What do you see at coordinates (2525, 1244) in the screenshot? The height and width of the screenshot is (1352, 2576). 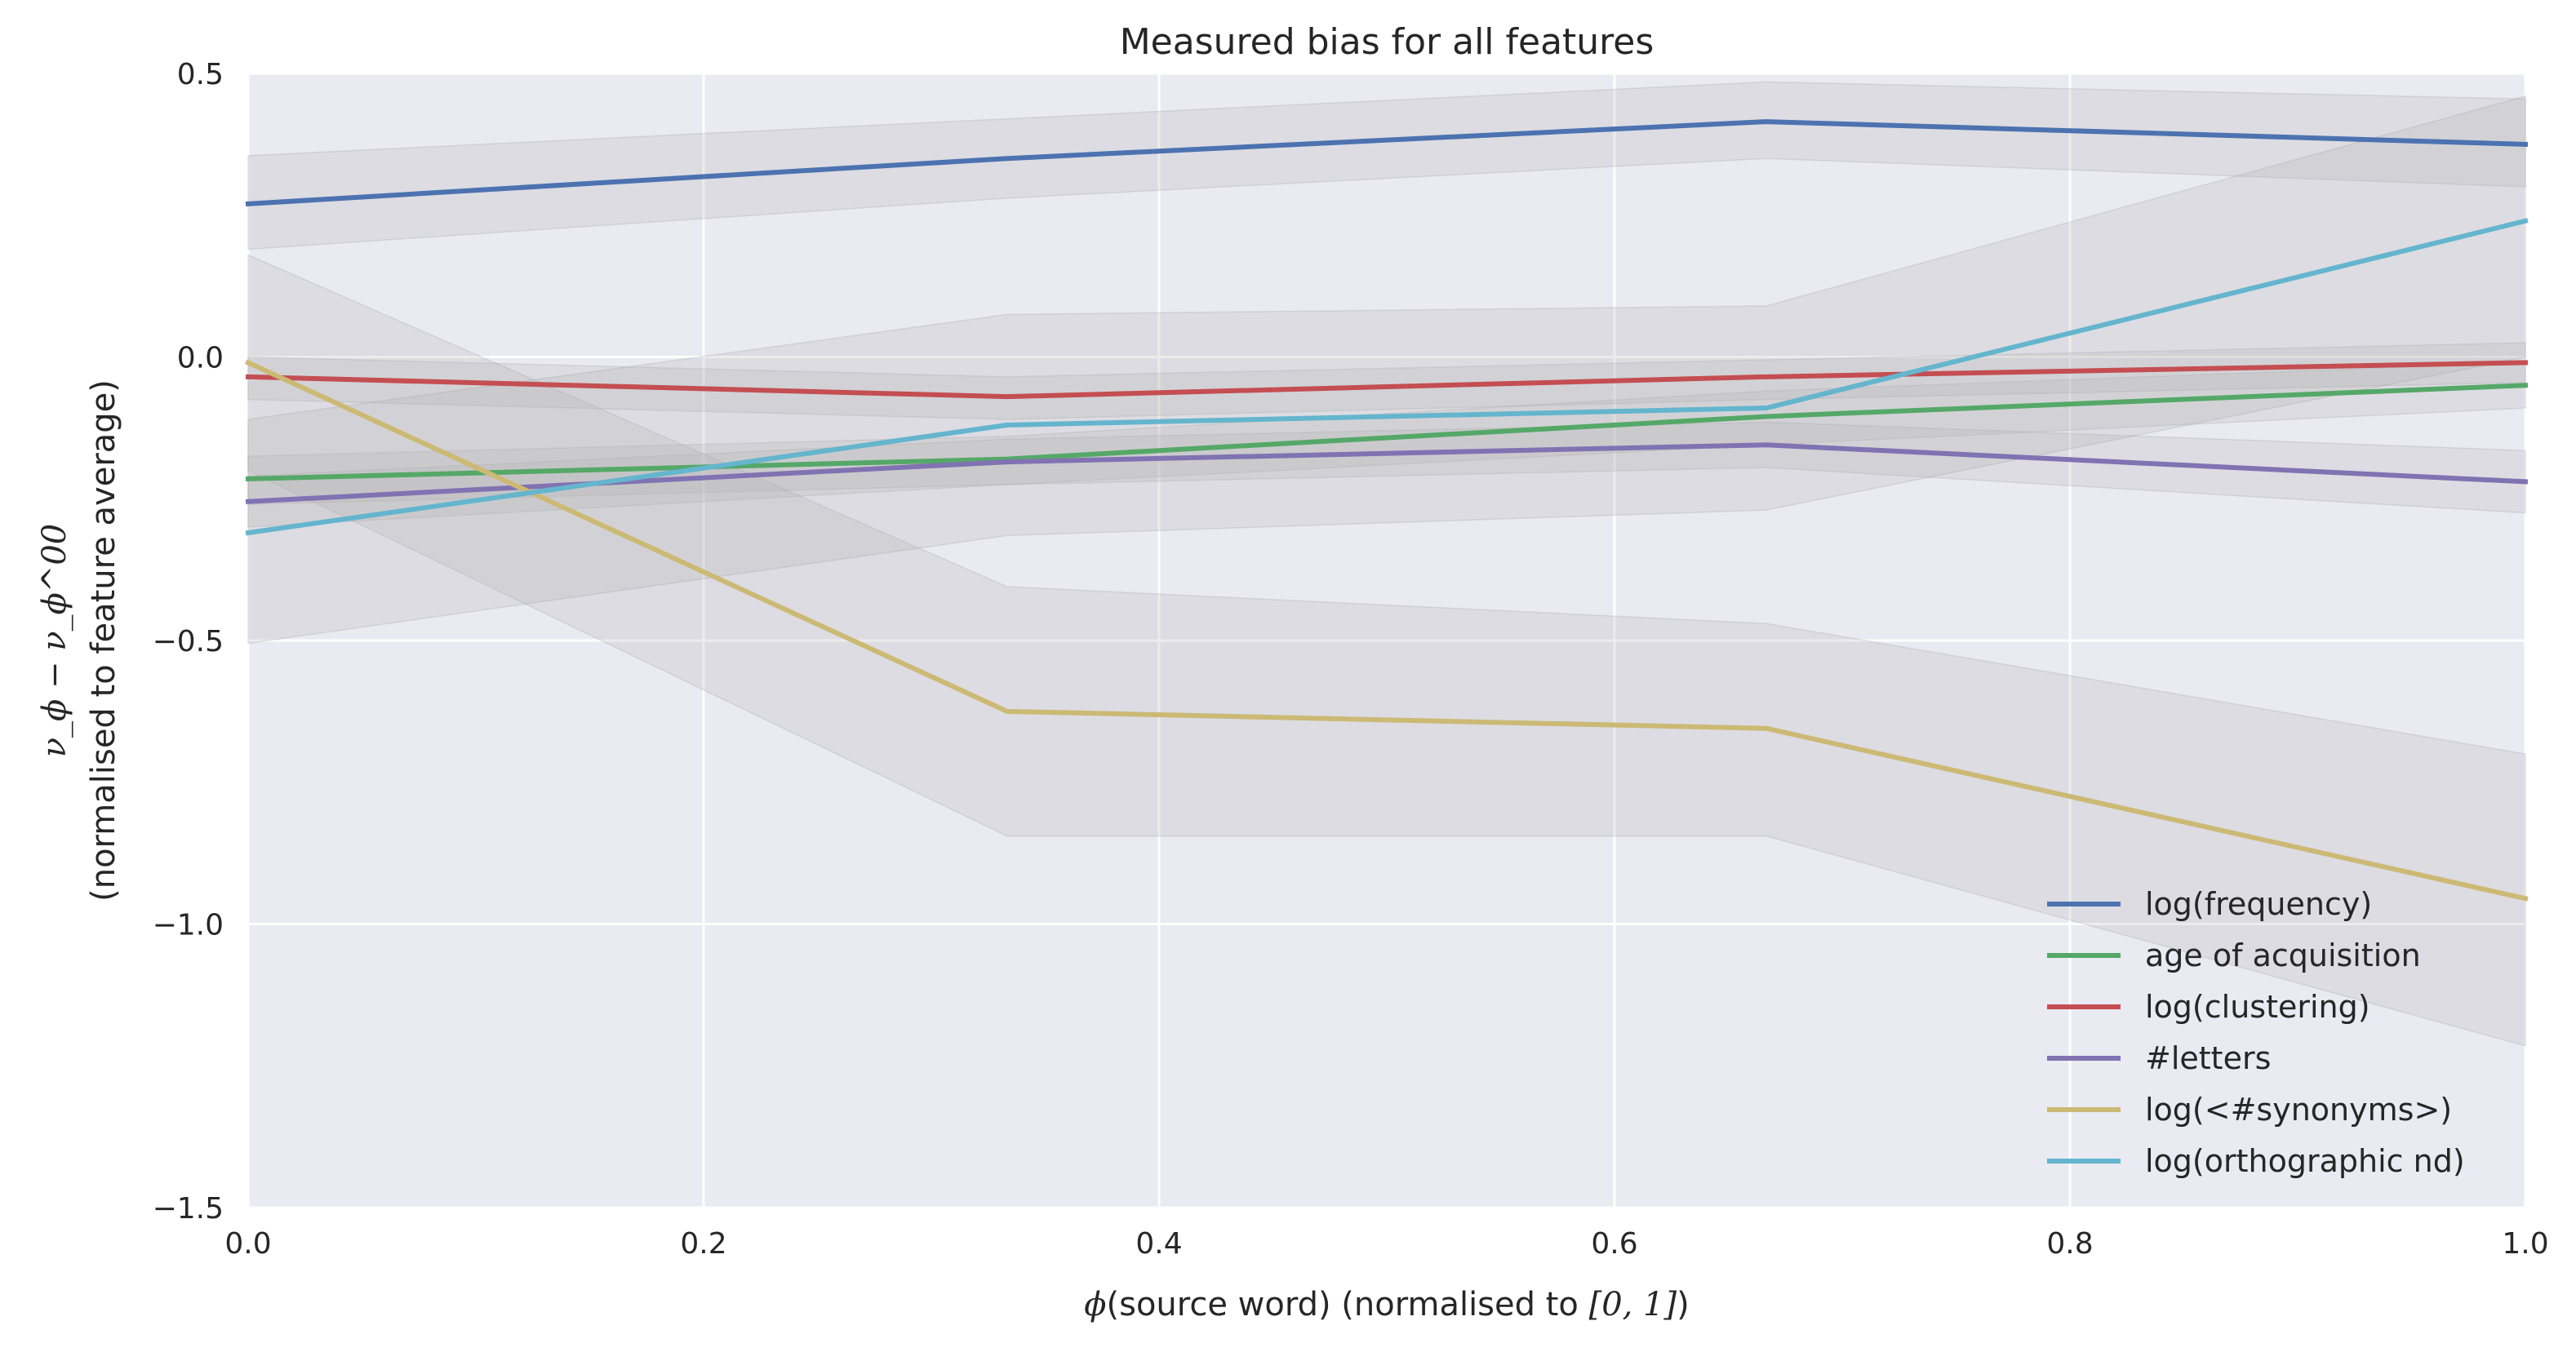 I see `x-tick-label: 1.0` at bounding box center [2525, 1244].